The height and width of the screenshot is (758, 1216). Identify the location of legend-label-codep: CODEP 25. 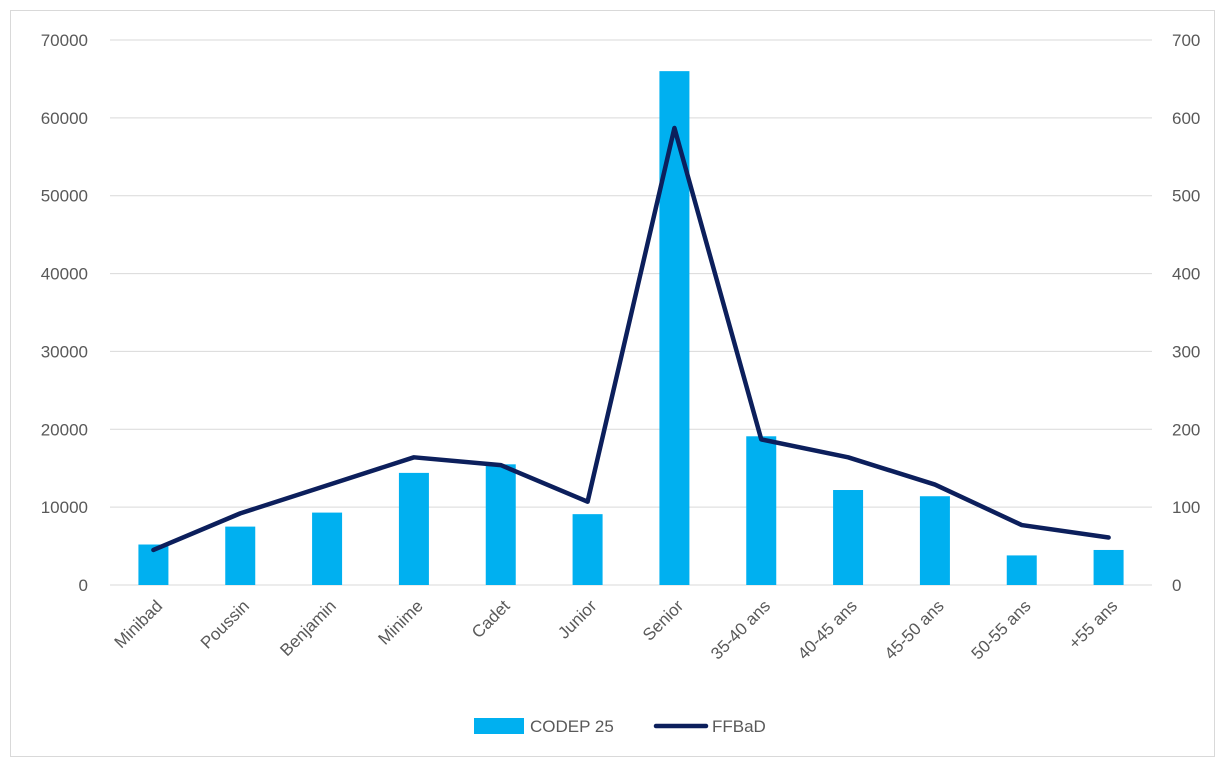
(572, 726).